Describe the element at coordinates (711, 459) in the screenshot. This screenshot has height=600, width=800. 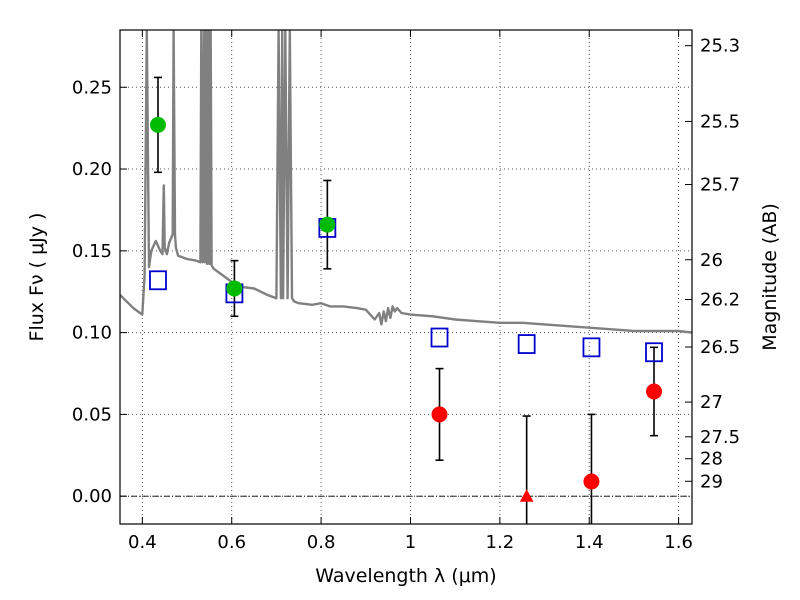
I see `y2-tick-label: 28` at that location.